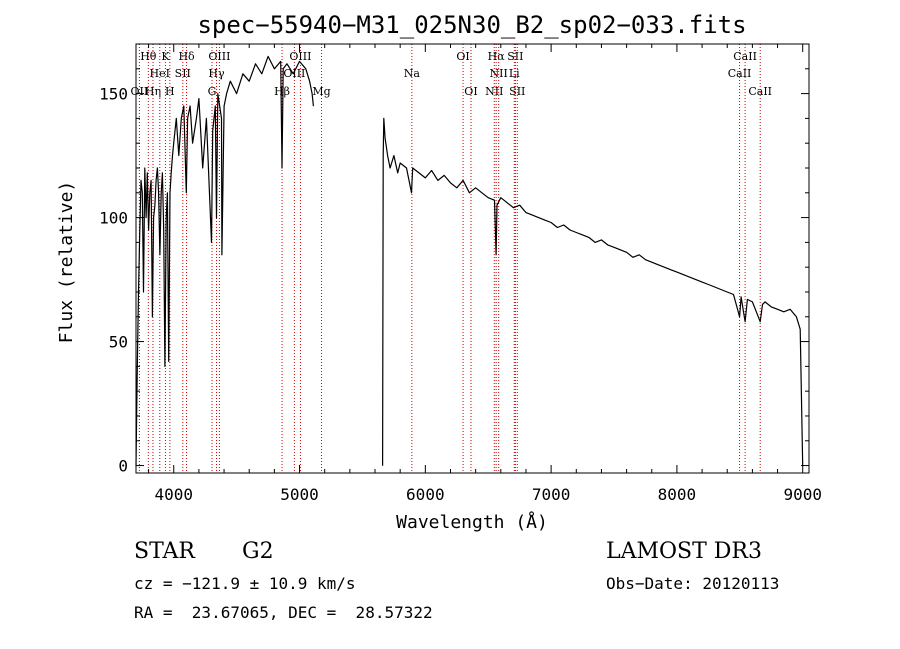 The width and height of the screenshot is (900, 649). Describe the element at coordinates (551, 494) in the screenshot. I see `x-tick-label: 7000` at that location.